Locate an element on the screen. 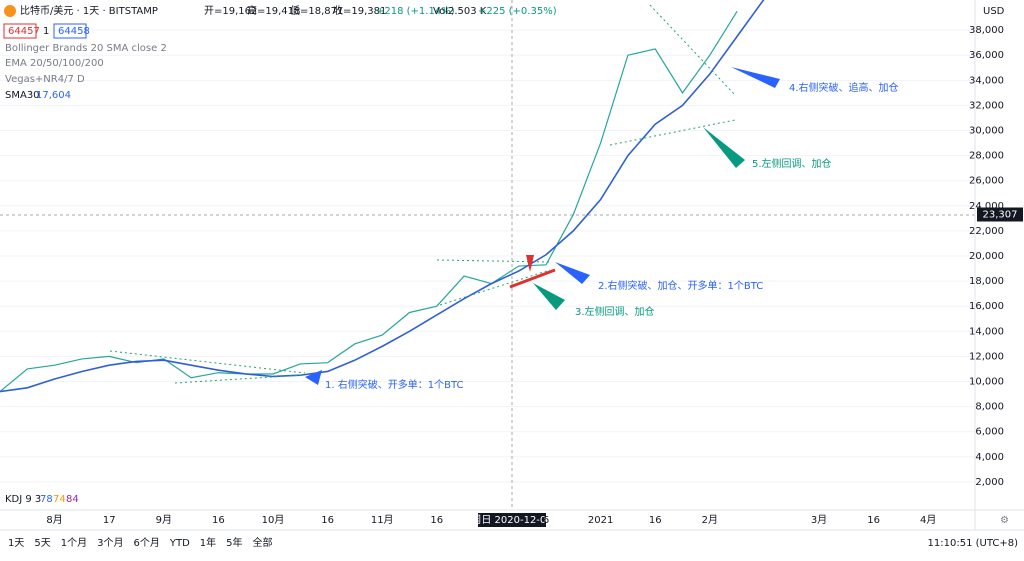 The width and height of the screenshot is (1024, 561). y-tick-label: 30,000 is located at coordinates (986, 131).